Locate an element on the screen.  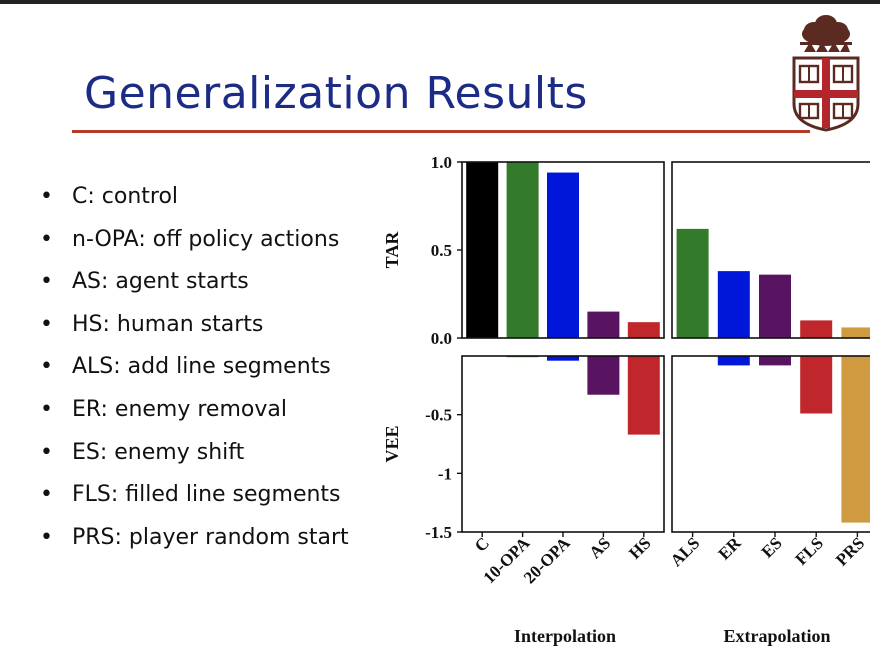
category-tick-label: ALS is located at coordinates (685, 551).